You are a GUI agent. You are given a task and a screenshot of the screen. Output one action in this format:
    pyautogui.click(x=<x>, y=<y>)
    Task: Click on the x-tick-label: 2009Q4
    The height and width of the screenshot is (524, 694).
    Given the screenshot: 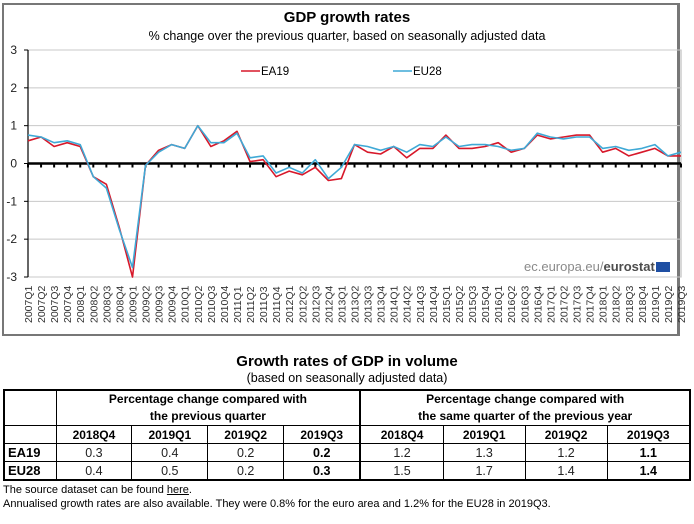 What is the action you would take?
    pyautogui.click(x=173, y=304)
    